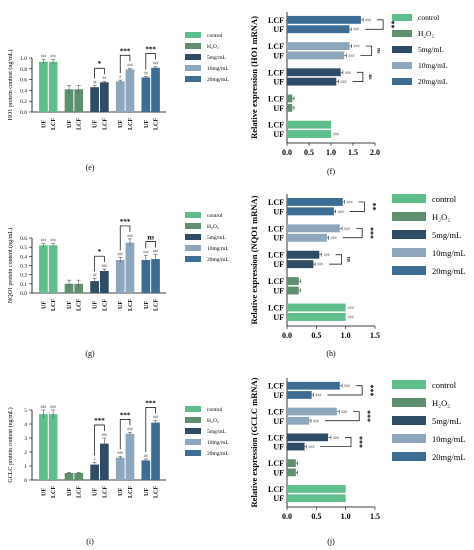 The image size is (474, 550). What do you see at coordinates (353, 152) in the screenshot?
I see `x-tick-label: 1.5` at bounding box center [353, 152].